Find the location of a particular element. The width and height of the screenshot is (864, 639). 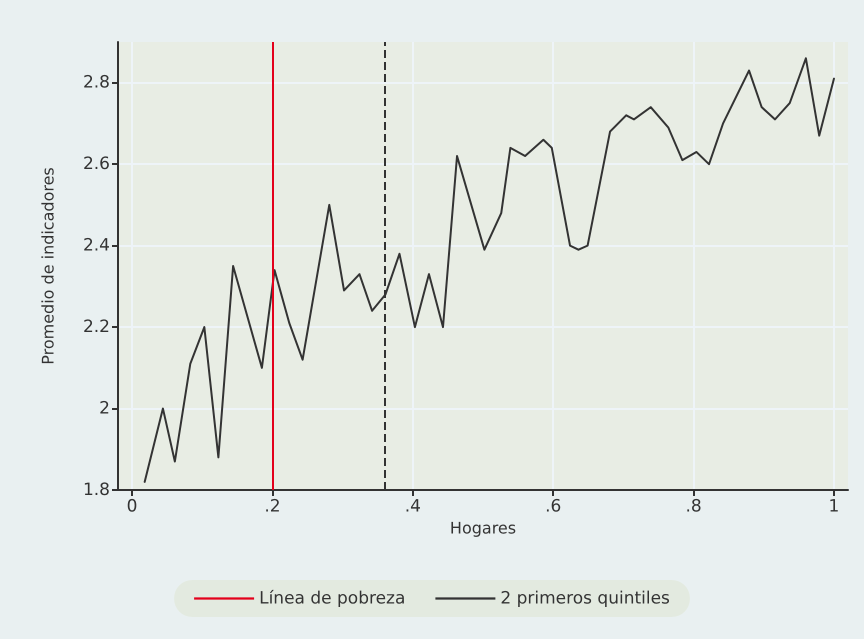

x-tick-label: .2 is located at coordinates (272, 506).